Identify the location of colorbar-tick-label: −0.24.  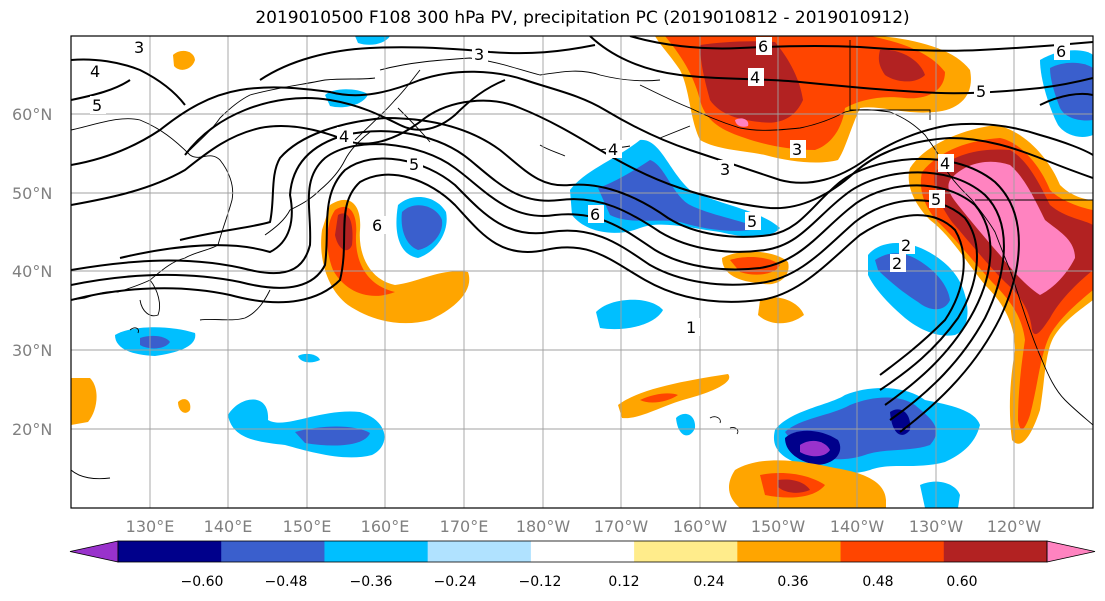
(455, 582).